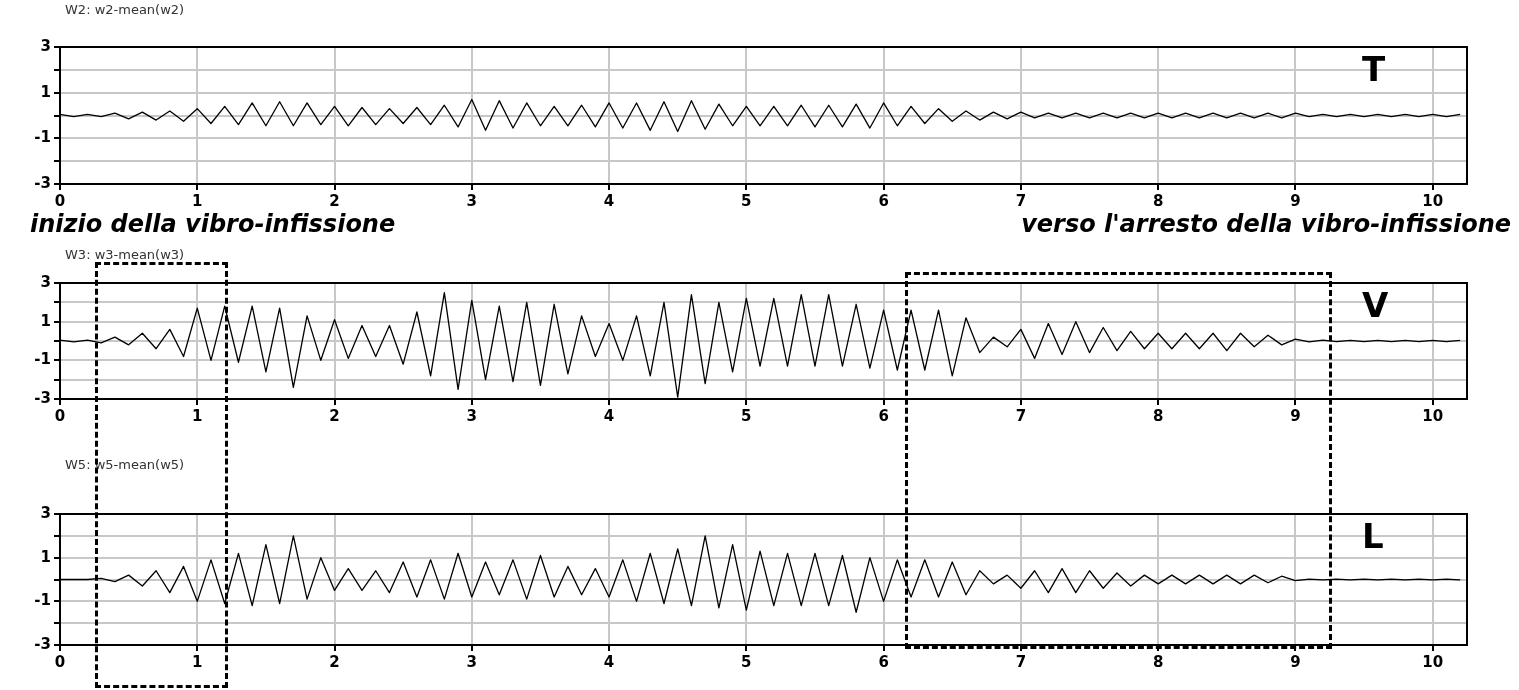 Image resolution: width=1519 pixels, height=690 pixels. What do you see at coordinates (213, 224) in the screenshot?
I see `text: inizio della vibro-infissione` at bounding box center [213, 224].